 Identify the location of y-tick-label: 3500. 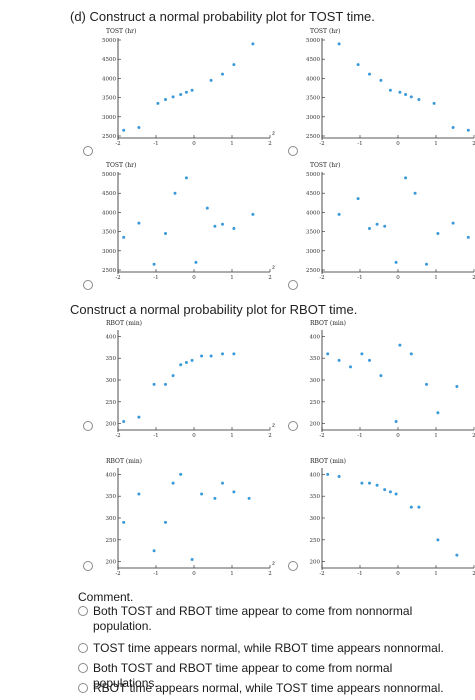
(109, 233).